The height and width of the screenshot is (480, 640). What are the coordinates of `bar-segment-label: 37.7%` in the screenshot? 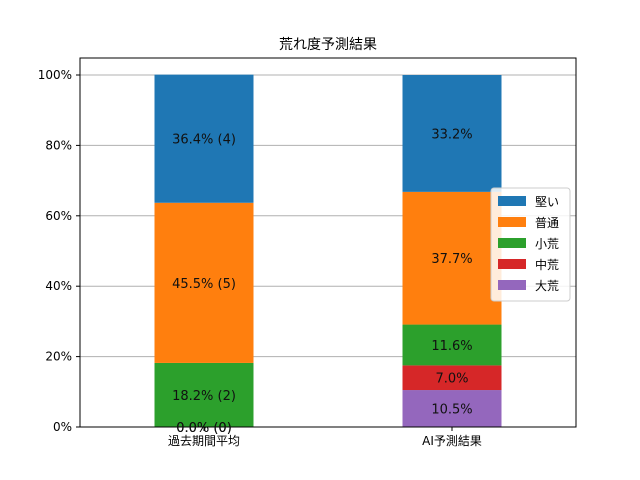 It's located at (451, 259).